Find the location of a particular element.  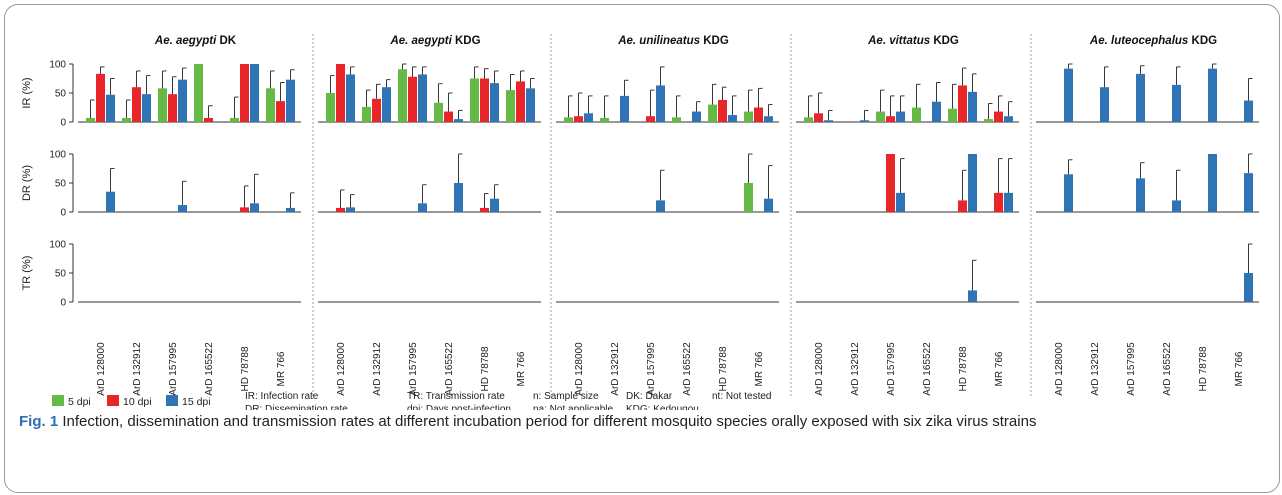

abbreviation-note: na: Not applicable is located at coordinates (573, 407).